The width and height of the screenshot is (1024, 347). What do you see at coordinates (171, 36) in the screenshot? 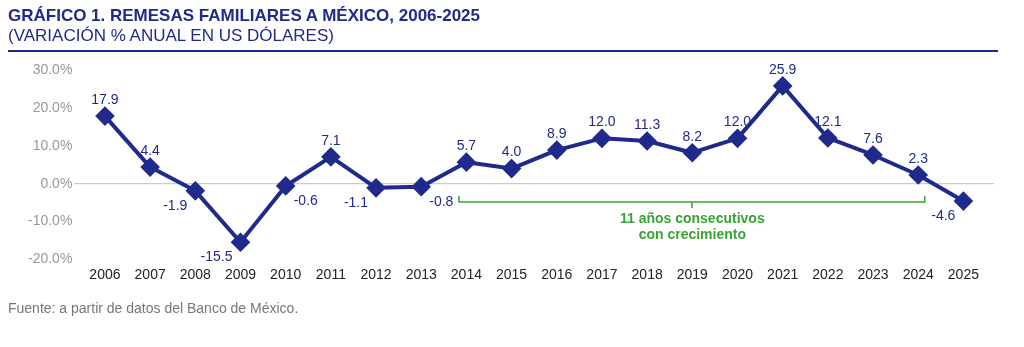
I see `chart-subtitle: (VARIACIÓN % ANUAL EN US DÓLARES)` at bounding box center [171, 36].